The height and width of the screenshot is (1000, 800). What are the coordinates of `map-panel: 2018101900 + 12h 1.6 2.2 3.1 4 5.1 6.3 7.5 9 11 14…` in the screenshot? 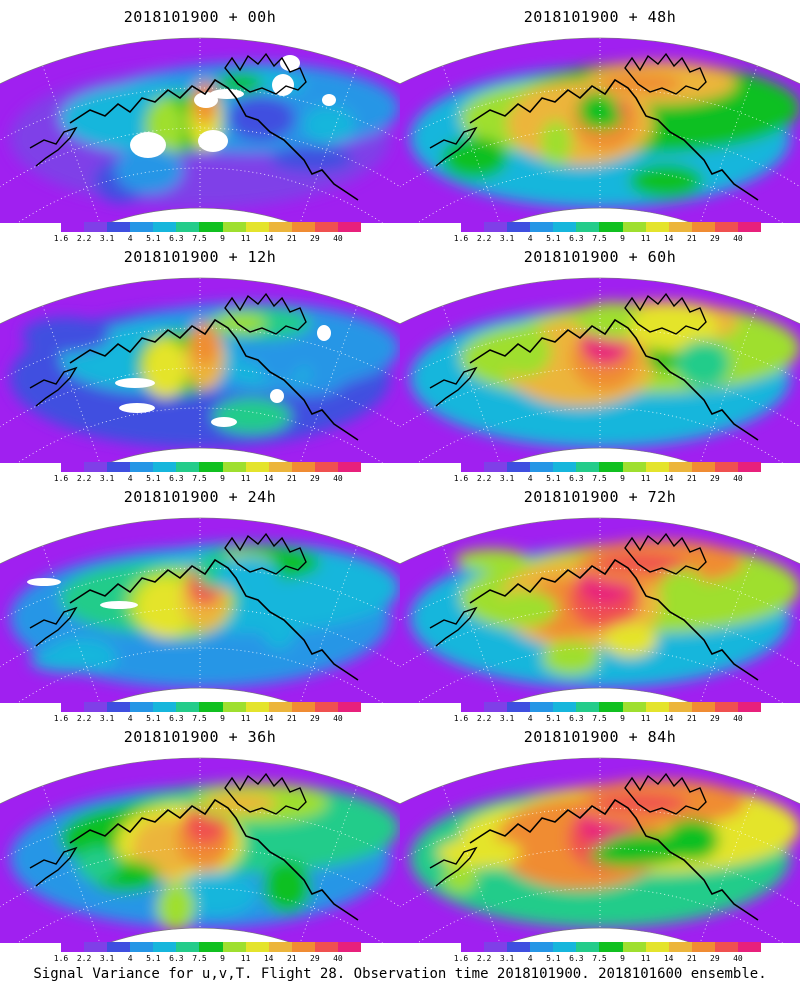 It's located at (200, 365).